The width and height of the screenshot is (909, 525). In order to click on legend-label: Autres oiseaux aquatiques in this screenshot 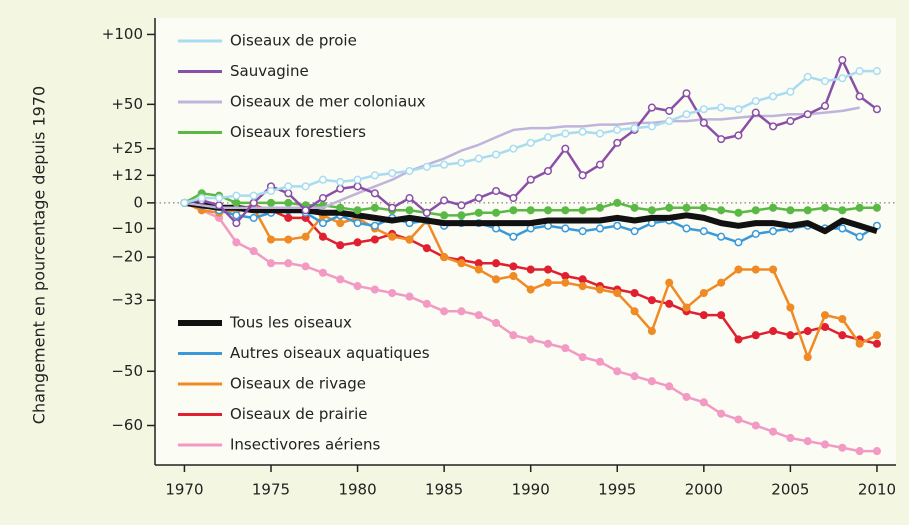, I will do `click(330, 353)`.